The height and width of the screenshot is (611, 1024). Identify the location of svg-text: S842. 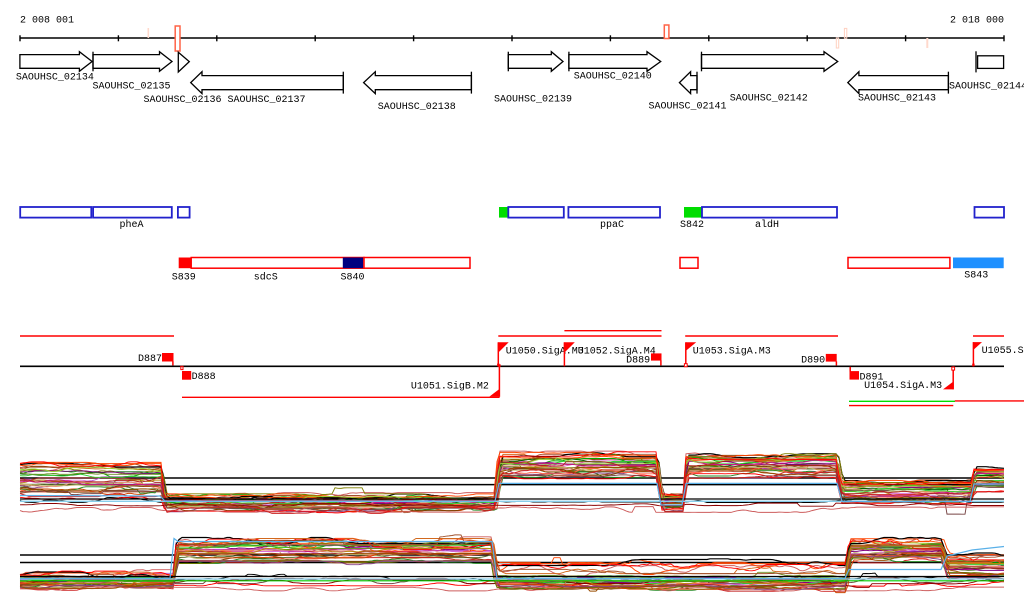
(692, 225).